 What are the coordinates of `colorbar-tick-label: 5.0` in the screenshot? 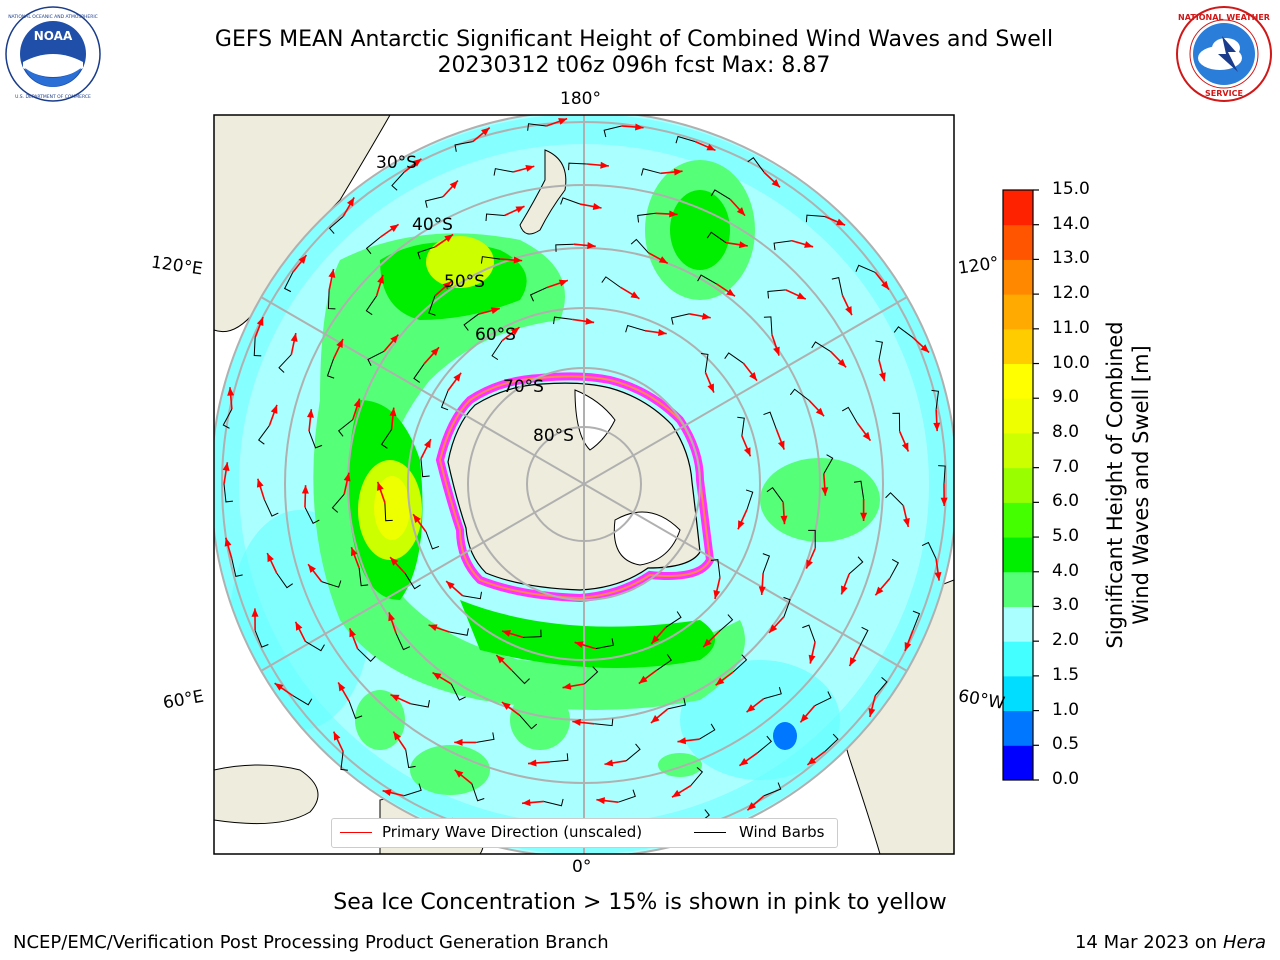 It's located at (1066, 536).